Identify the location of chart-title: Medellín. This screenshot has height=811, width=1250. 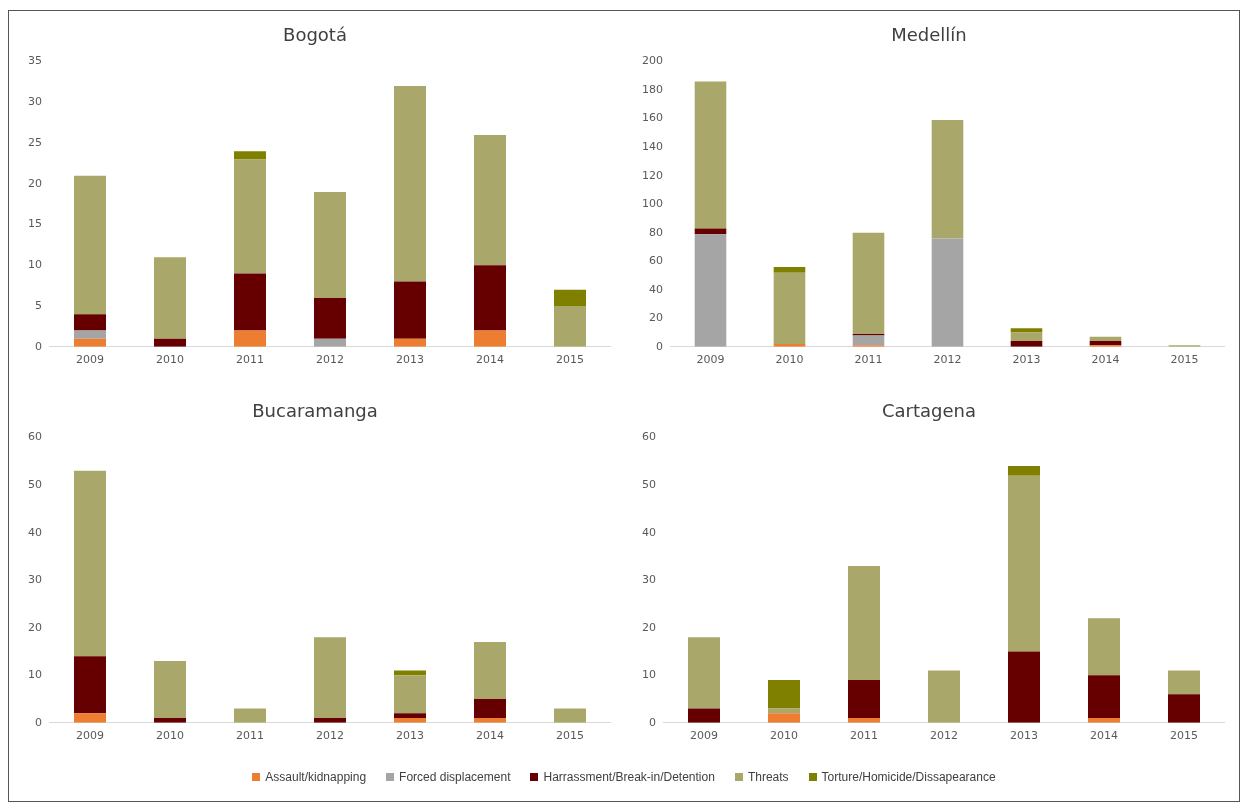
(929, 35).